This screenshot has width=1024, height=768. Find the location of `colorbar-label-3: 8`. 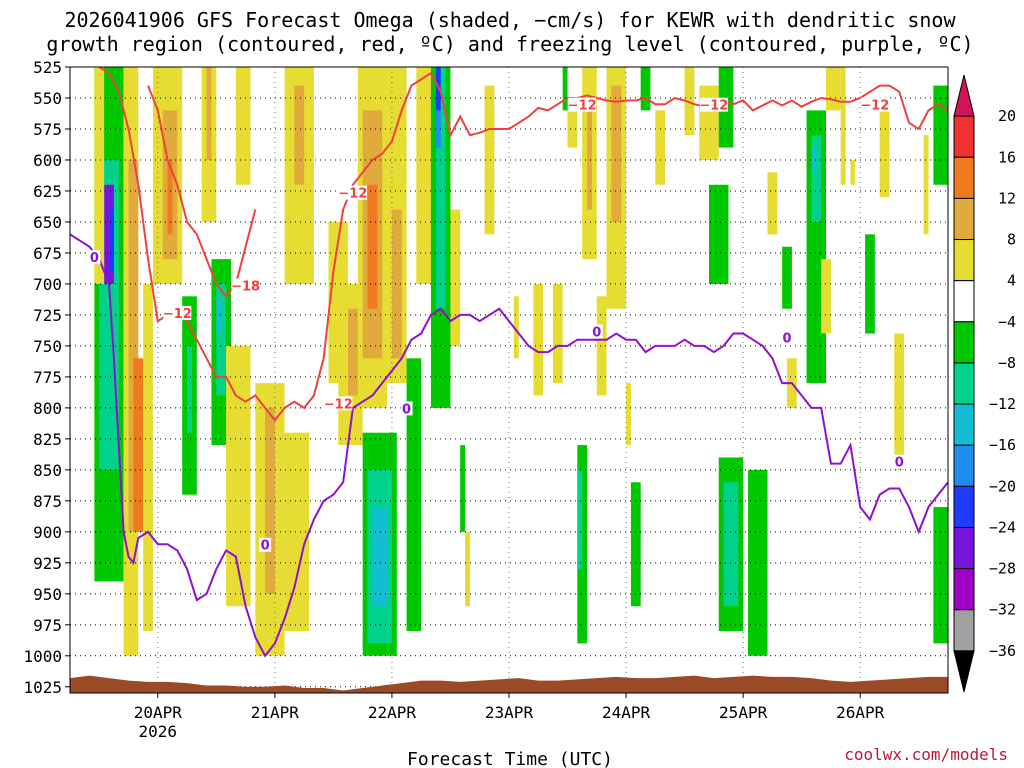

colorbar-label-3: 8 is located at coordinates (1011, 240).